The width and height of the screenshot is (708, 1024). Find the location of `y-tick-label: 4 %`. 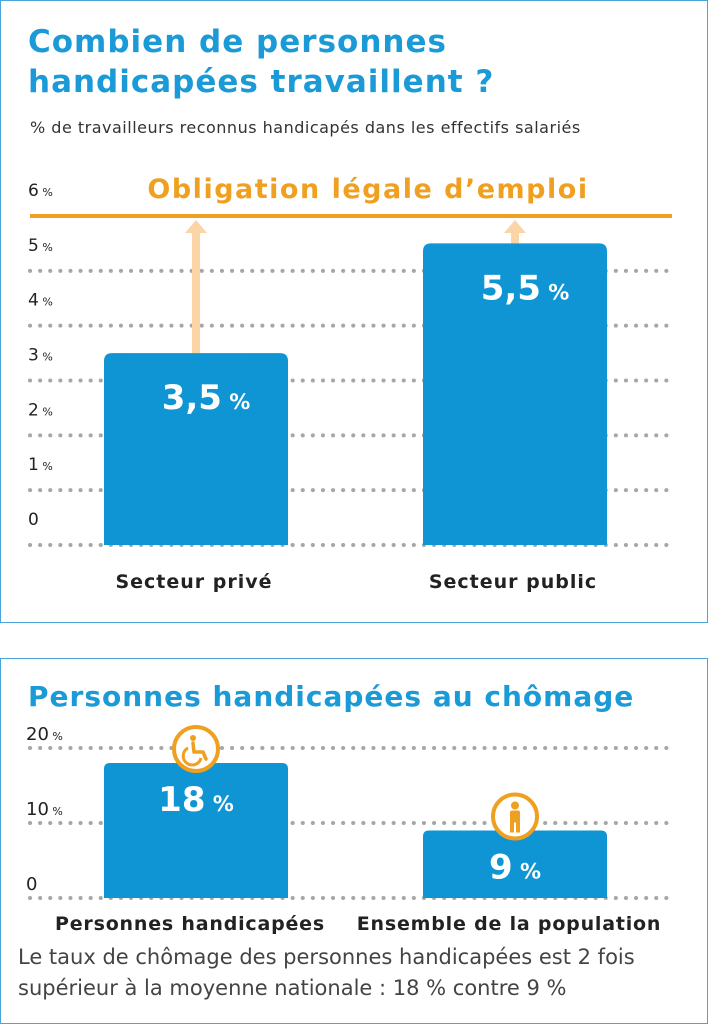

y-tick-label: 4 % is located at coordinates (40, 301).